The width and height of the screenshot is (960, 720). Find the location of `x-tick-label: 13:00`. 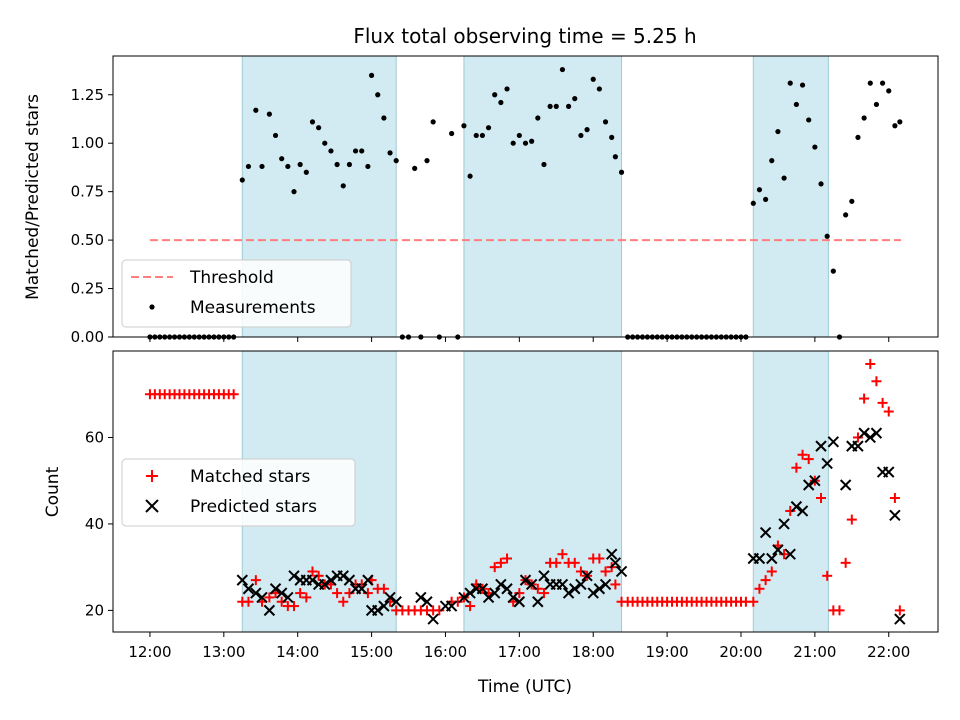

x-tick-label: 13:00 is located at coordinates (223, 652).